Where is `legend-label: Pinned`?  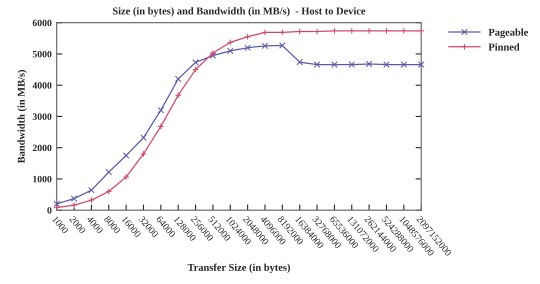 legend-label: Pinned is located at coordinates (504, 47).